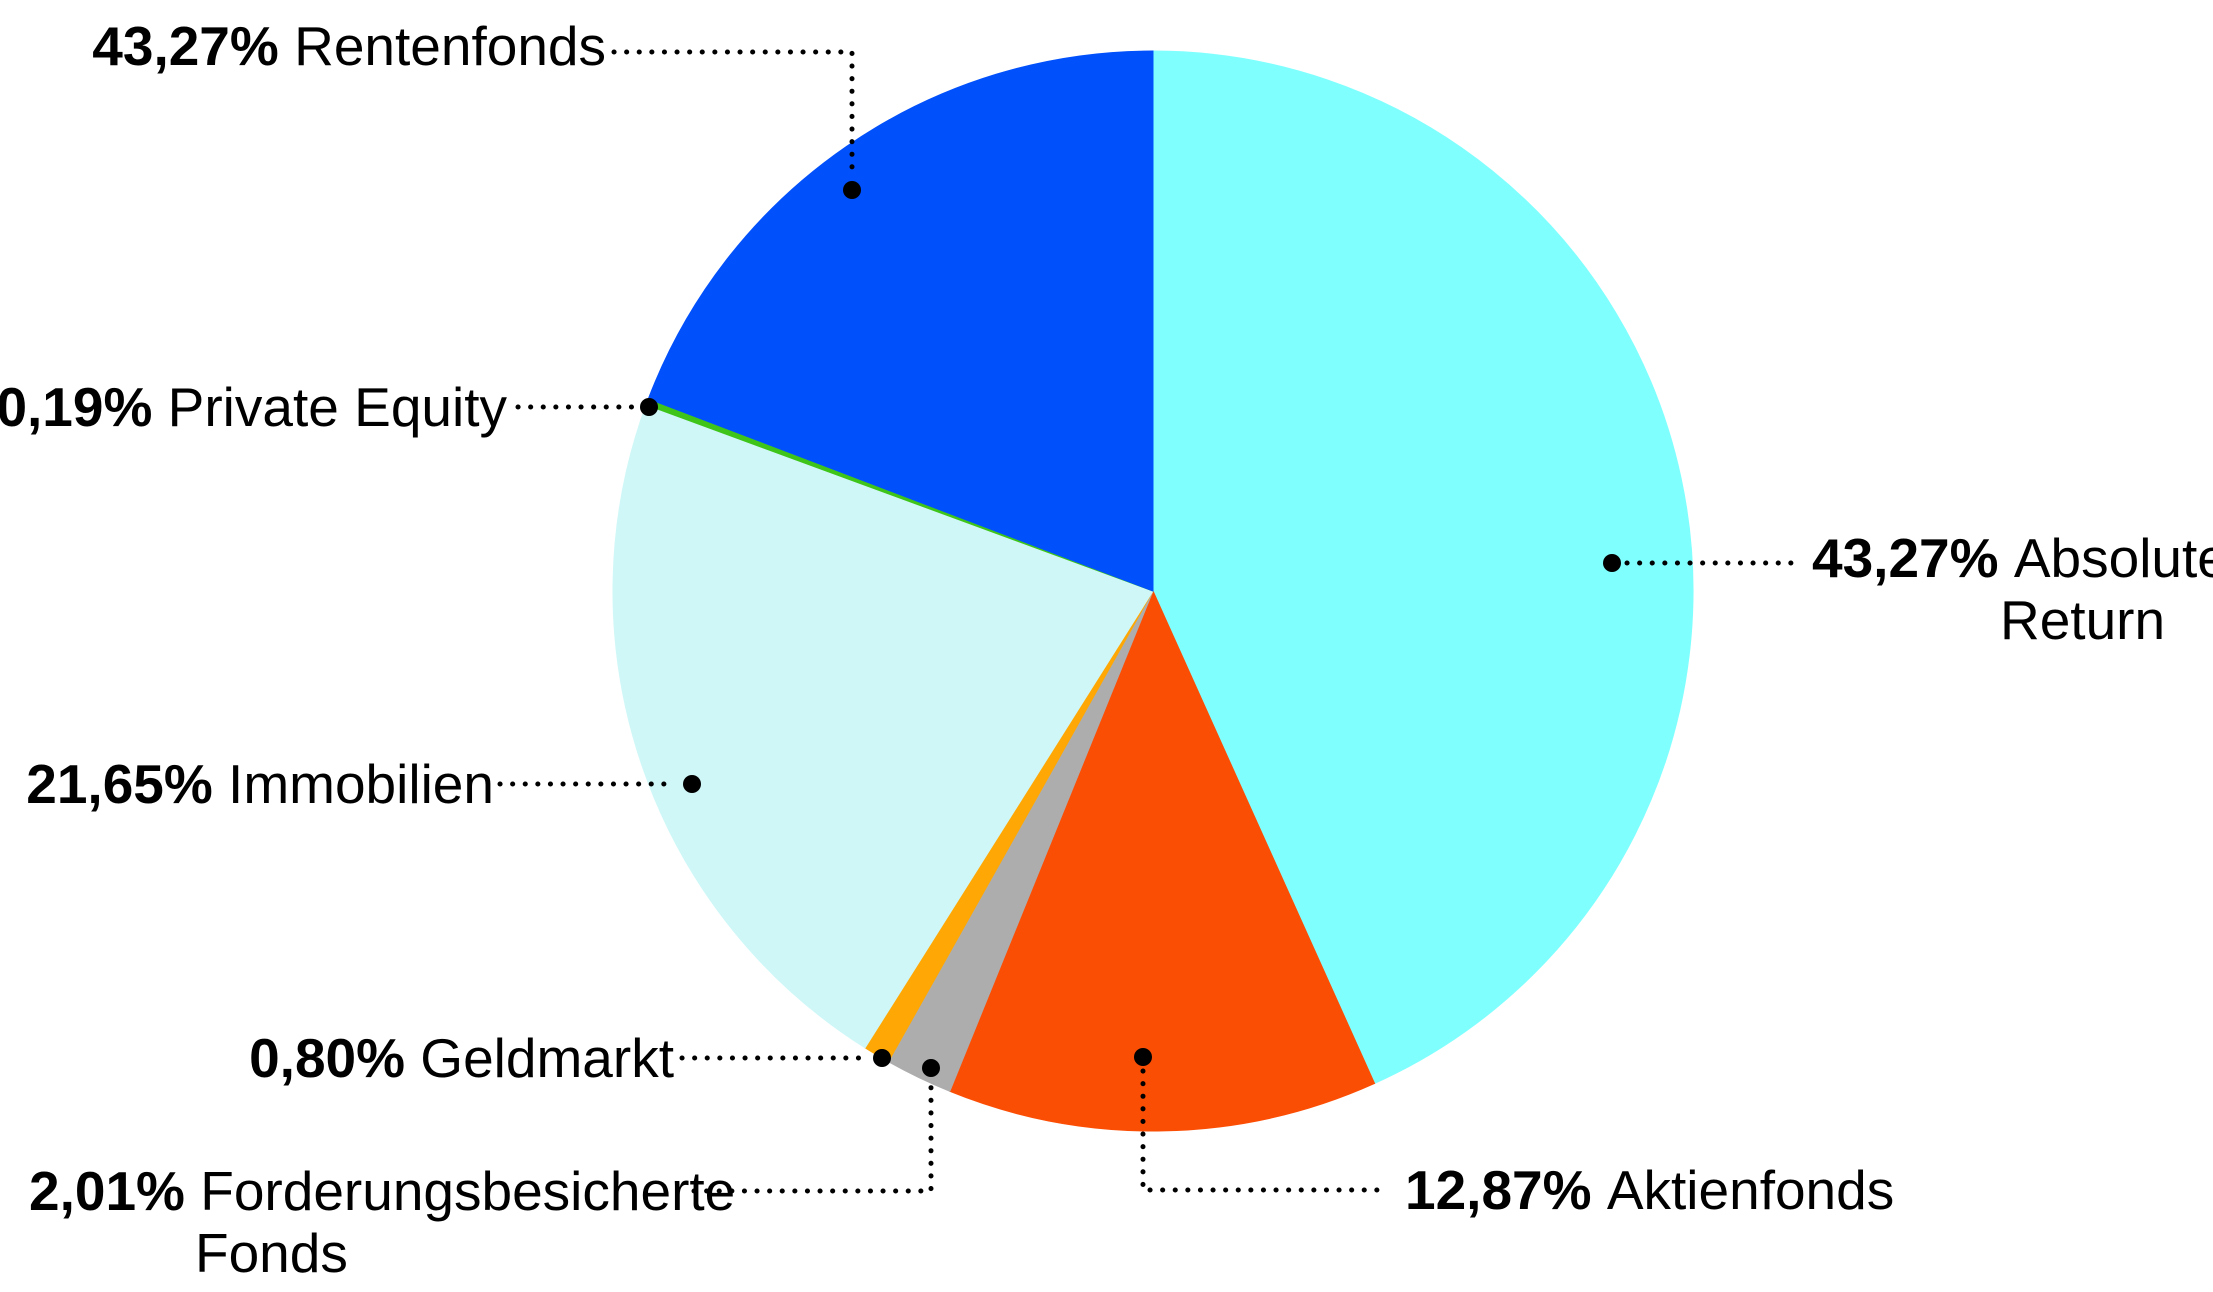 The height and width of the screenshot is (1292, 2213). Describe the element at coordinates (1264, 1130) in the screenshot. I see `callout-line-aktienfonds` at that location.